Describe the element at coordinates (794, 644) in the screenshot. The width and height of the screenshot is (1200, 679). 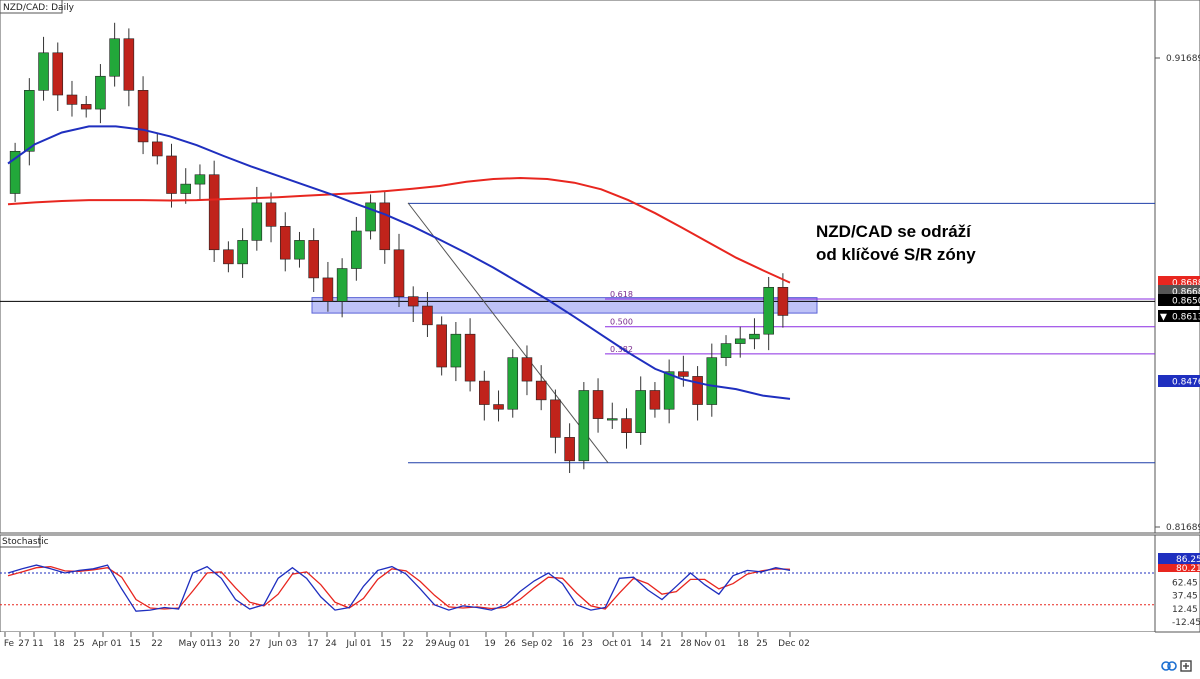
I see `x-tick-label: Dec 02` at that location.